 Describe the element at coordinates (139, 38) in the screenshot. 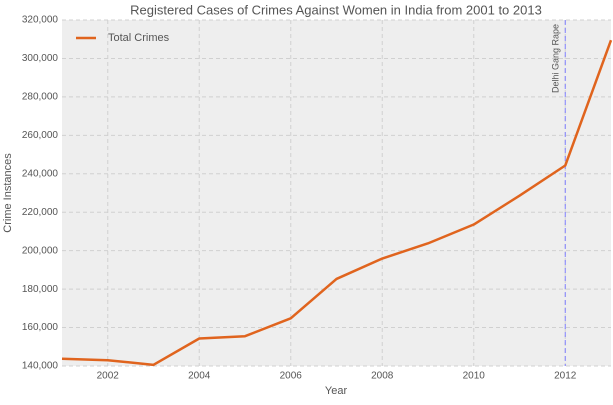

I see `legend-label: Total Crimes` at that location.